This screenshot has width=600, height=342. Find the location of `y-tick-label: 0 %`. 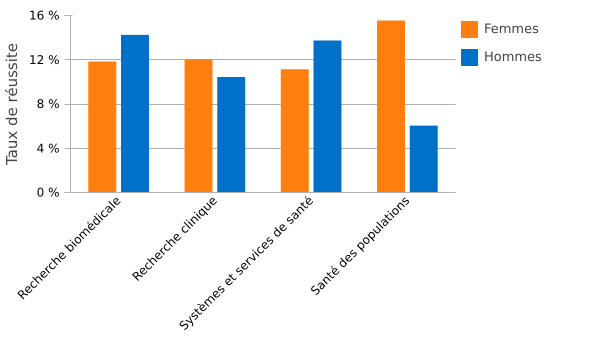

y-tick-label: 0 % is located at coordinates (48, 193).